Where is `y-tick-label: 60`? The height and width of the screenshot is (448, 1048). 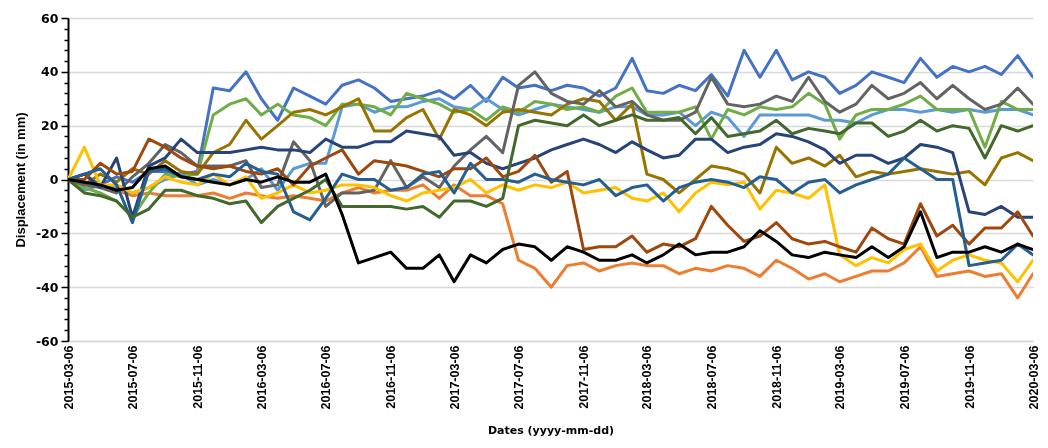 y-tick-label: 60 is located at coordinates (50, 18).